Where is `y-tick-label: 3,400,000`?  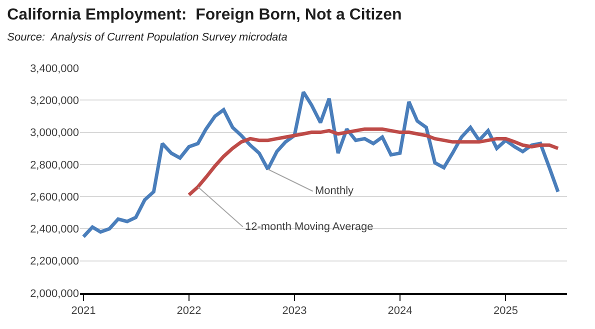 y-tick-label: 3,400,000 is located at coordinates (54, 68).